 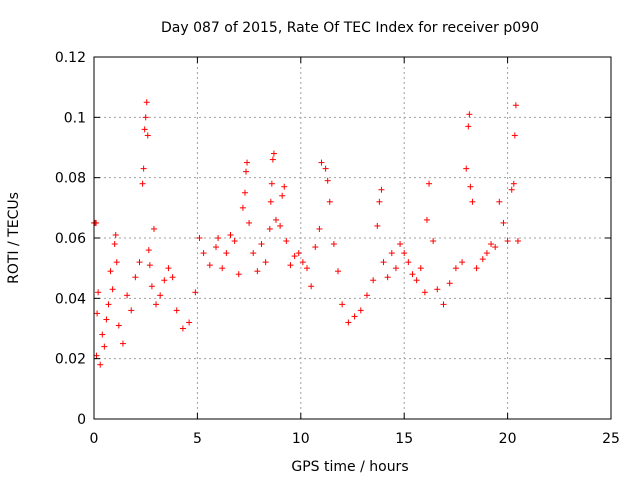 What do you see at coordinates (70, 179) in the screenshot?
I see `y-tick-label: 0.08` at bounding box center [70, 179].